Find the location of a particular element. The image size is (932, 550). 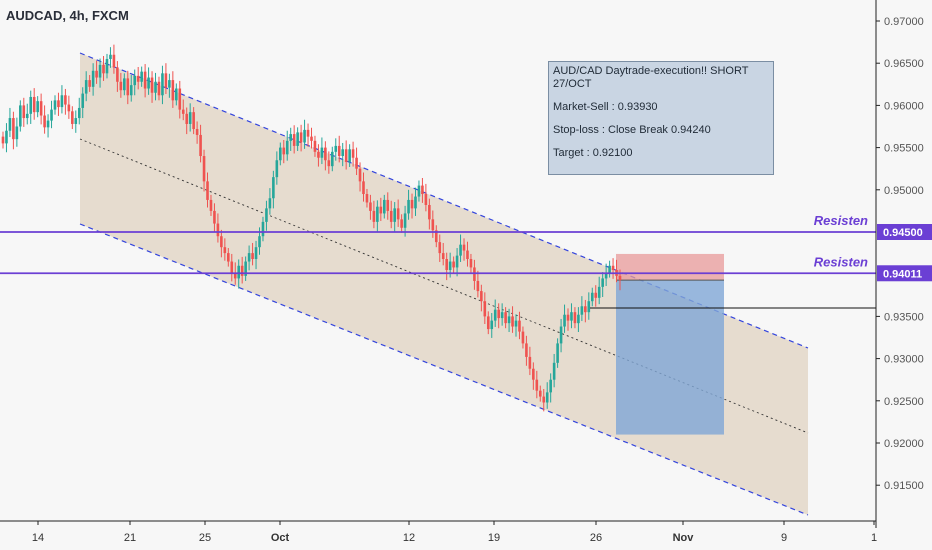

stop-loss-zone is located at coordinates (670, 267).